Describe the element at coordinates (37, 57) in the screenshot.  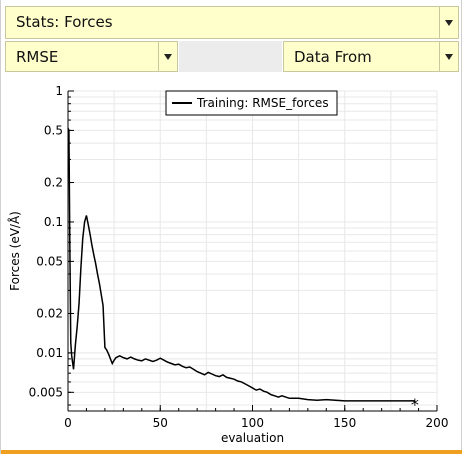
I see `metric-dropdown-label: RMSE` at that location.